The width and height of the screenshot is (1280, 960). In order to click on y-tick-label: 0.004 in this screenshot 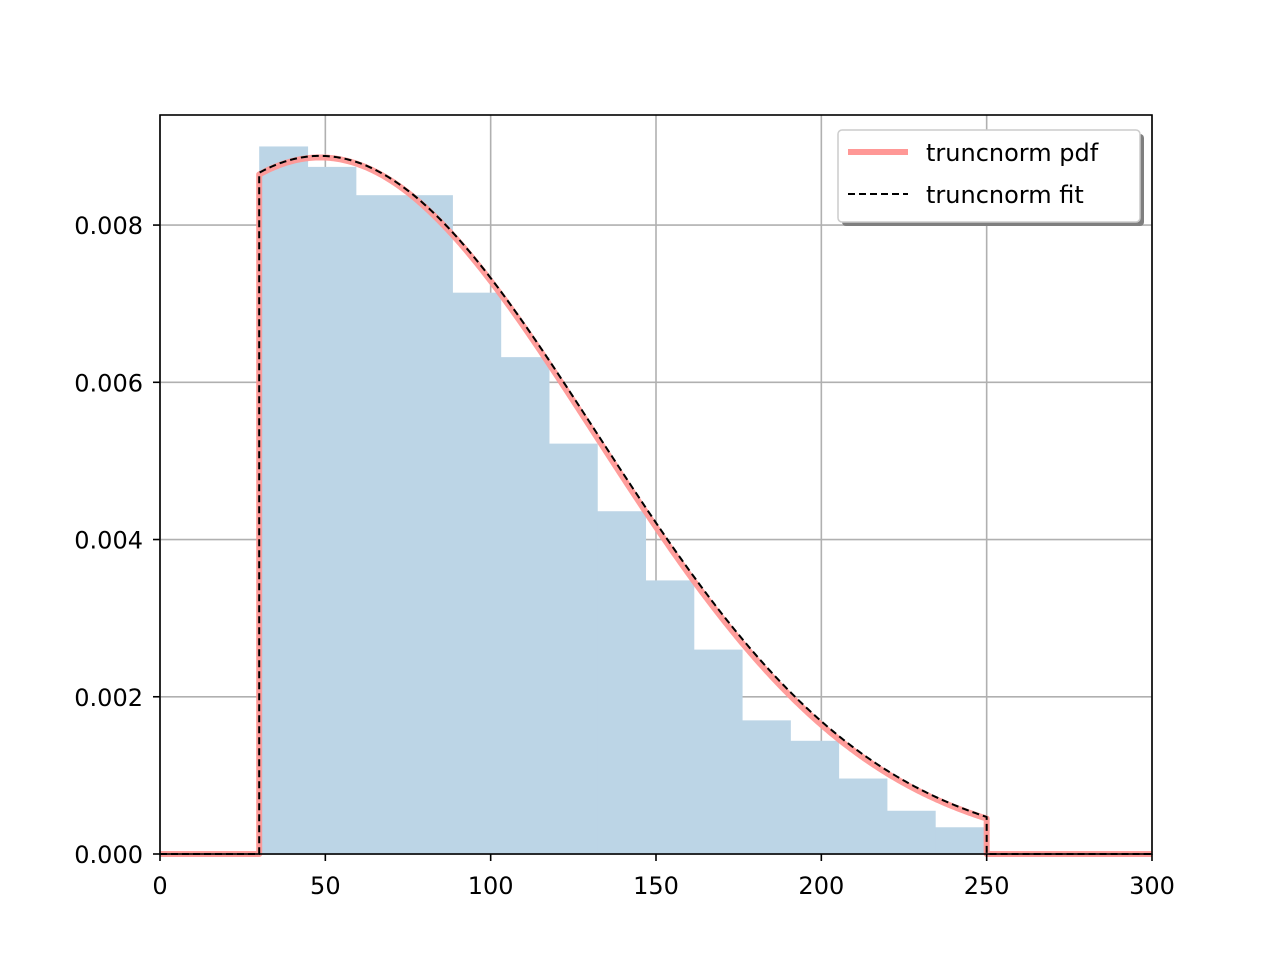, I will do `click(108, 541)`.